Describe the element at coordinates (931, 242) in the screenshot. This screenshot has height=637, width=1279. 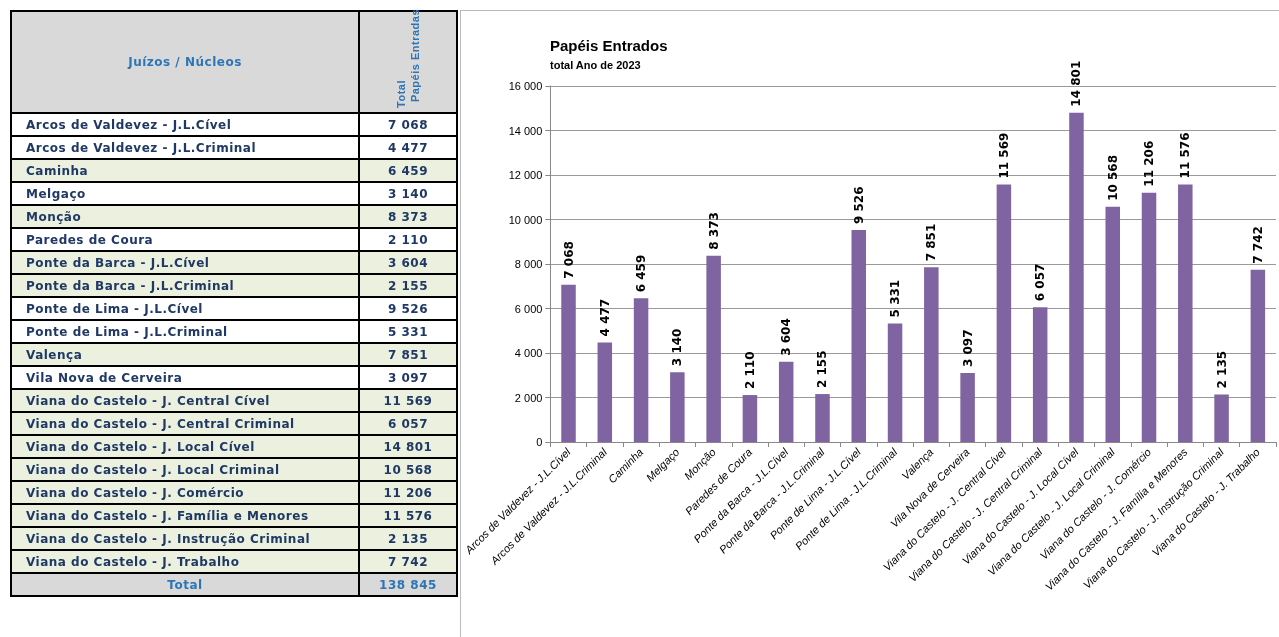
I see `data-label: 7 851` at that location.